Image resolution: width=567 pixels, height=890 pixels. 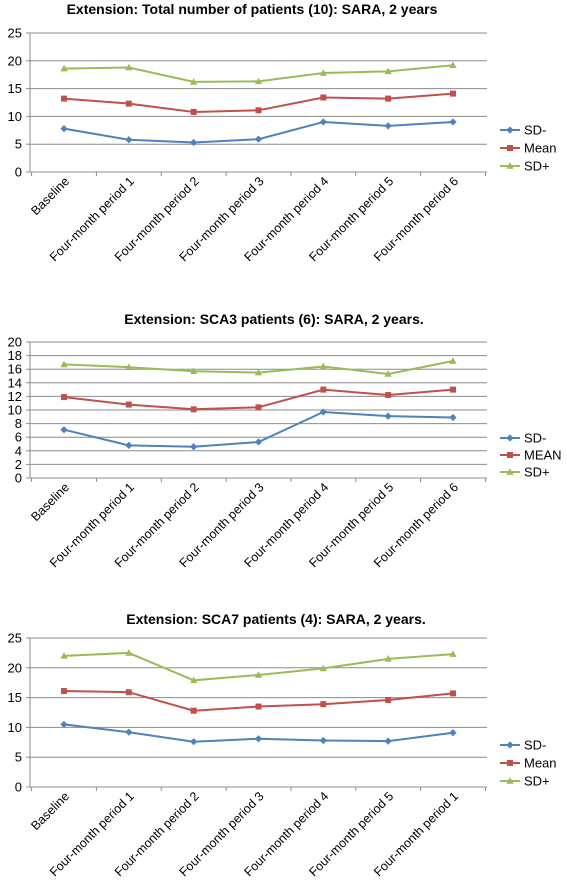 I want to click on y-tick-label: 4, so click(x=18, y=450).